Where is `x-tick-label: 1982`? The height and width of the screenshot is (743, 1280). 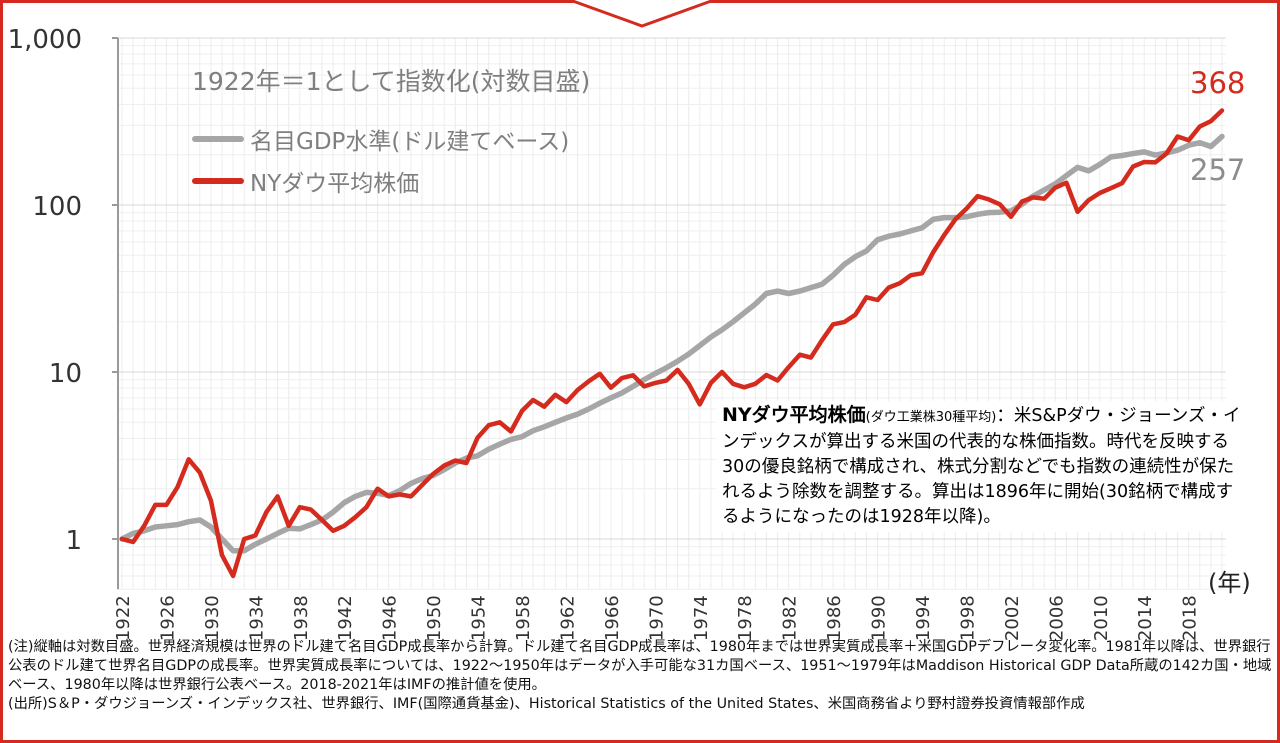
x-tick-label: 1982 is located at coordinates (790, 617).